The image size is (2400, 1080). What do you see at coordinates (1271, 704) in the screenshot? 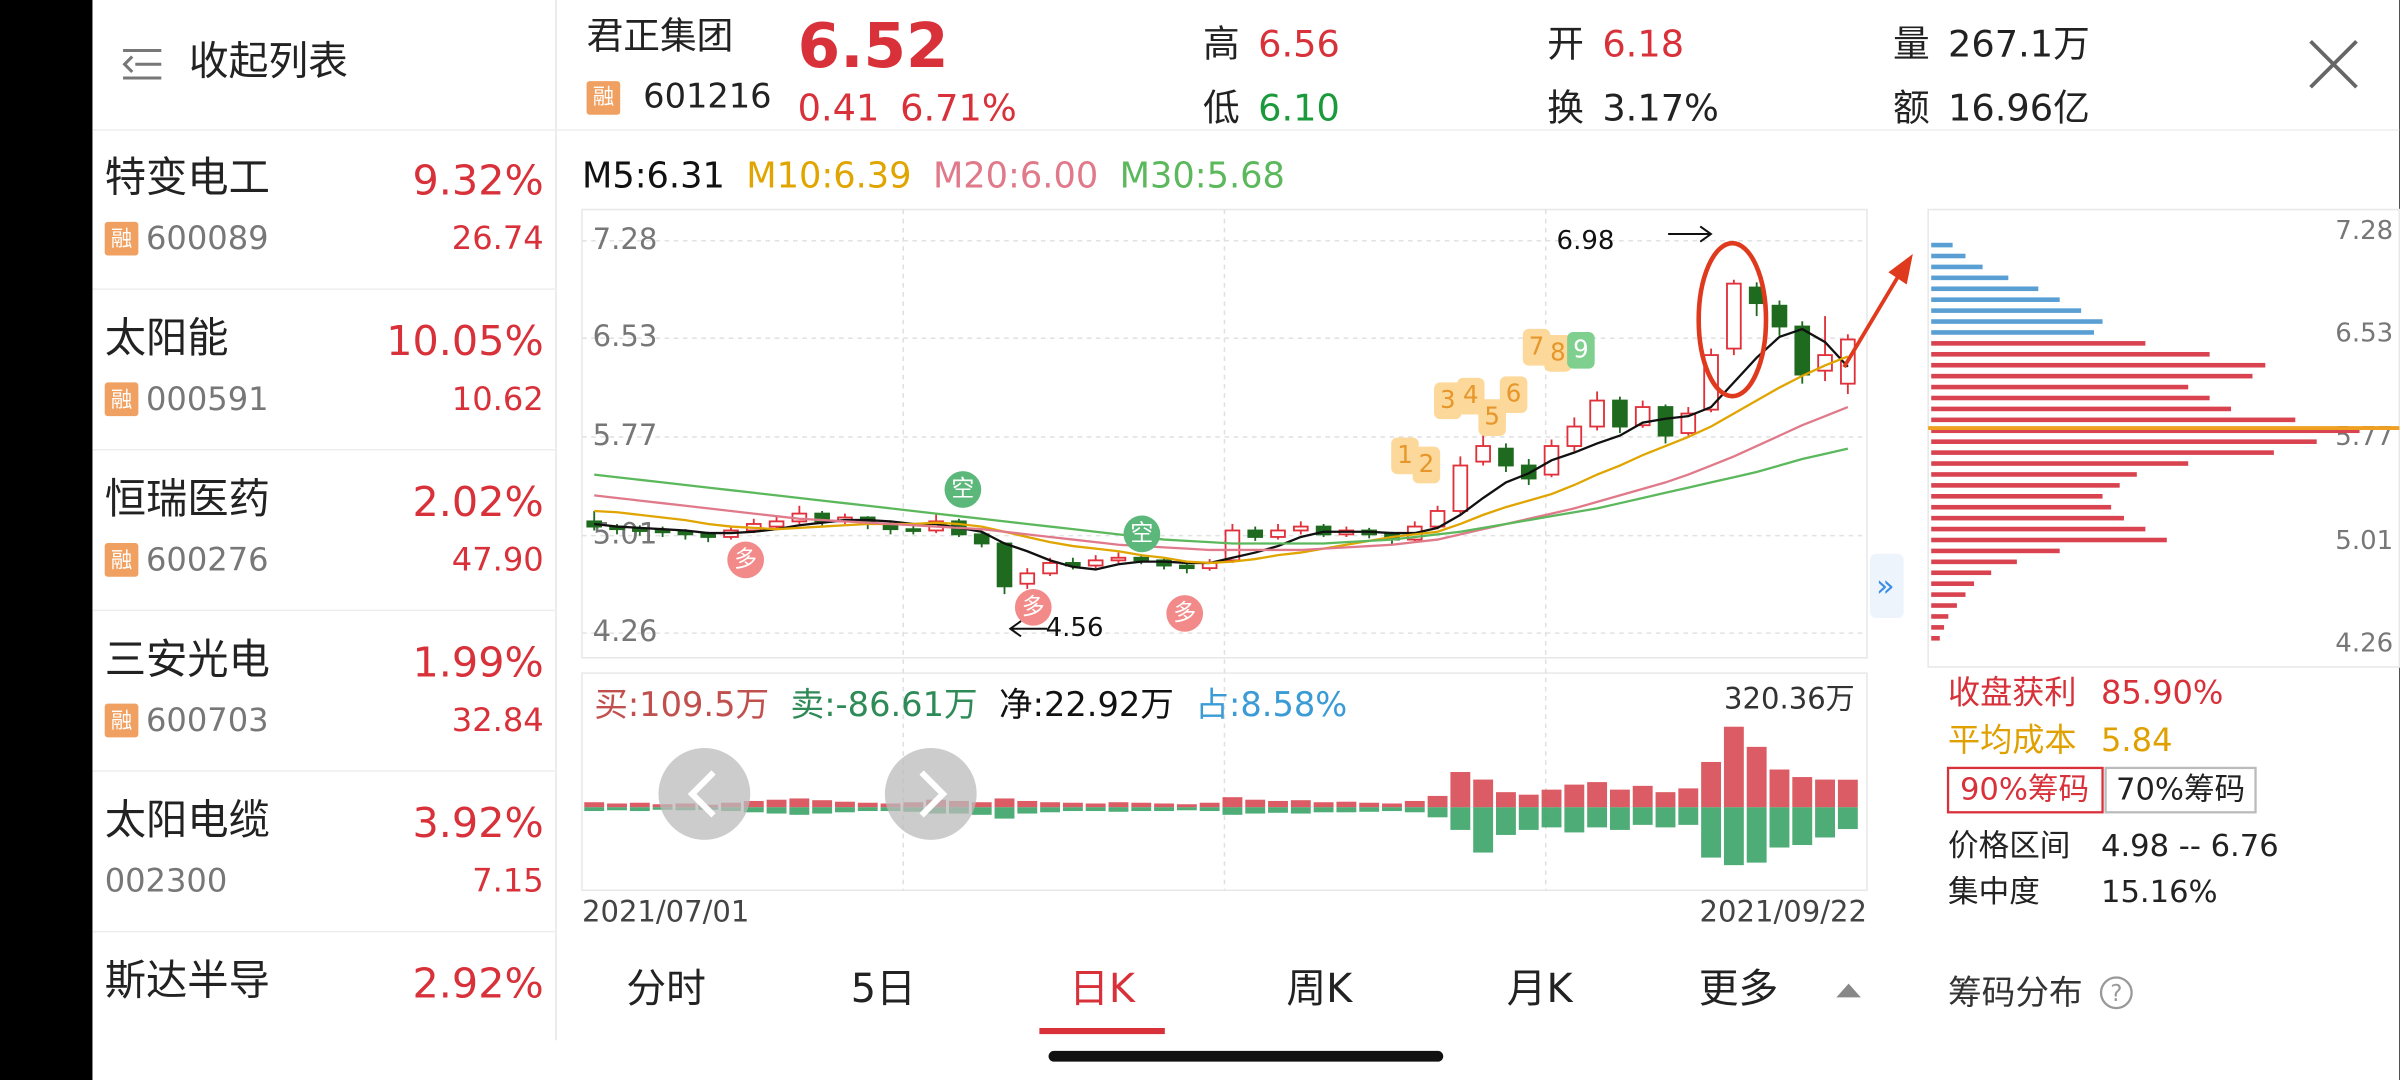
I see `flow-label: 占:8.58%` at bounding box center [1271, 704].